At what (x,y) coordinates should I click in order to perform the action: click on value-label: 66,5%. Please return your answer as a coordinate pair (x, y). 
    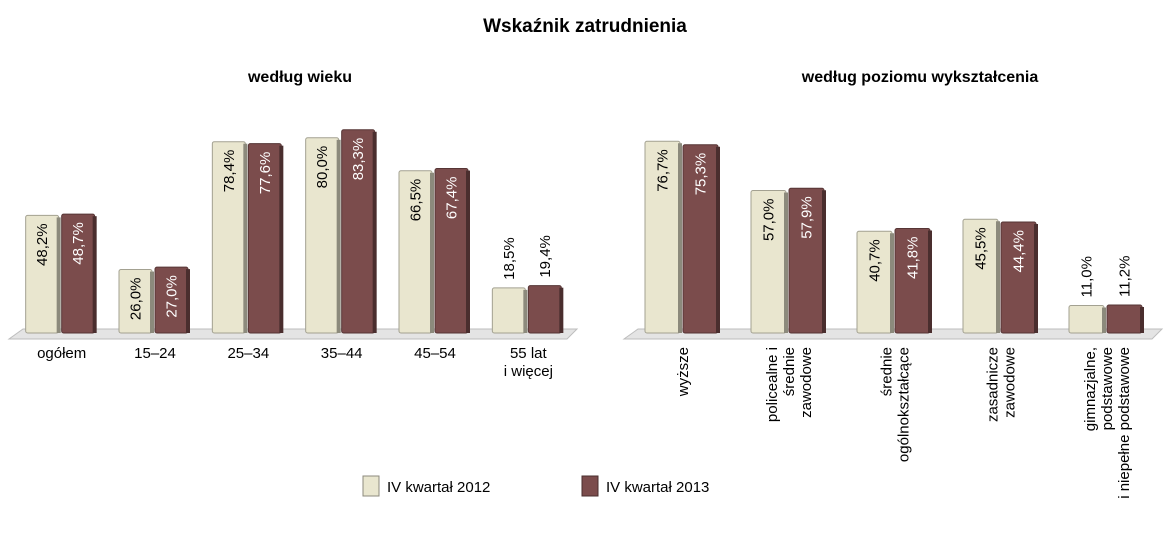
    Looking at the image, I should click on (416, 200).